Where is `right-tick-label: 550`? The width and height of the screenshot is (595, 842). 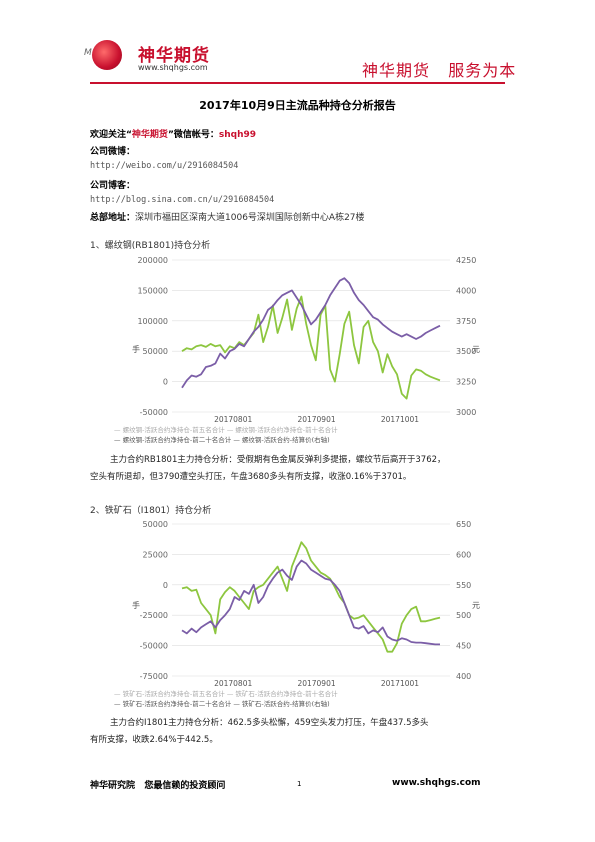
right-tick-label: 550 is located at coordinates (463, 585).